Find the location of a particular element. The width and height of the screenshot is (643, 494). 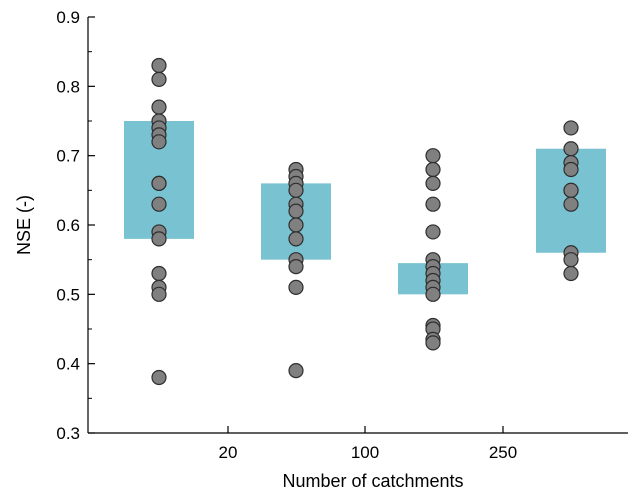

y-tick-label-0.3: 0.3 is located at coordinates (68, 433).